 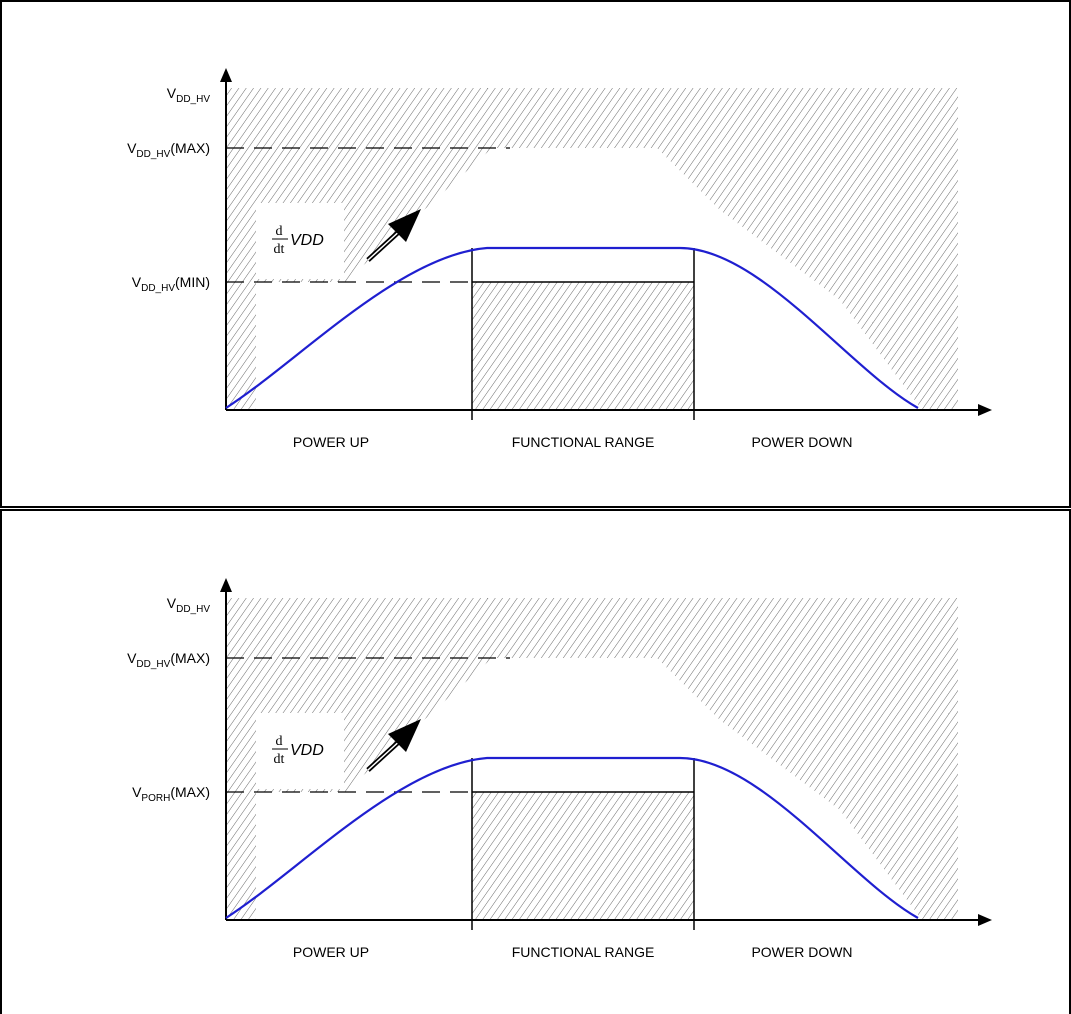 What do you see at coordinates (171, 284) in the screenshot?
I see `threshold-label: VDD_HV(MIN)` at bounding box center [171, 284].